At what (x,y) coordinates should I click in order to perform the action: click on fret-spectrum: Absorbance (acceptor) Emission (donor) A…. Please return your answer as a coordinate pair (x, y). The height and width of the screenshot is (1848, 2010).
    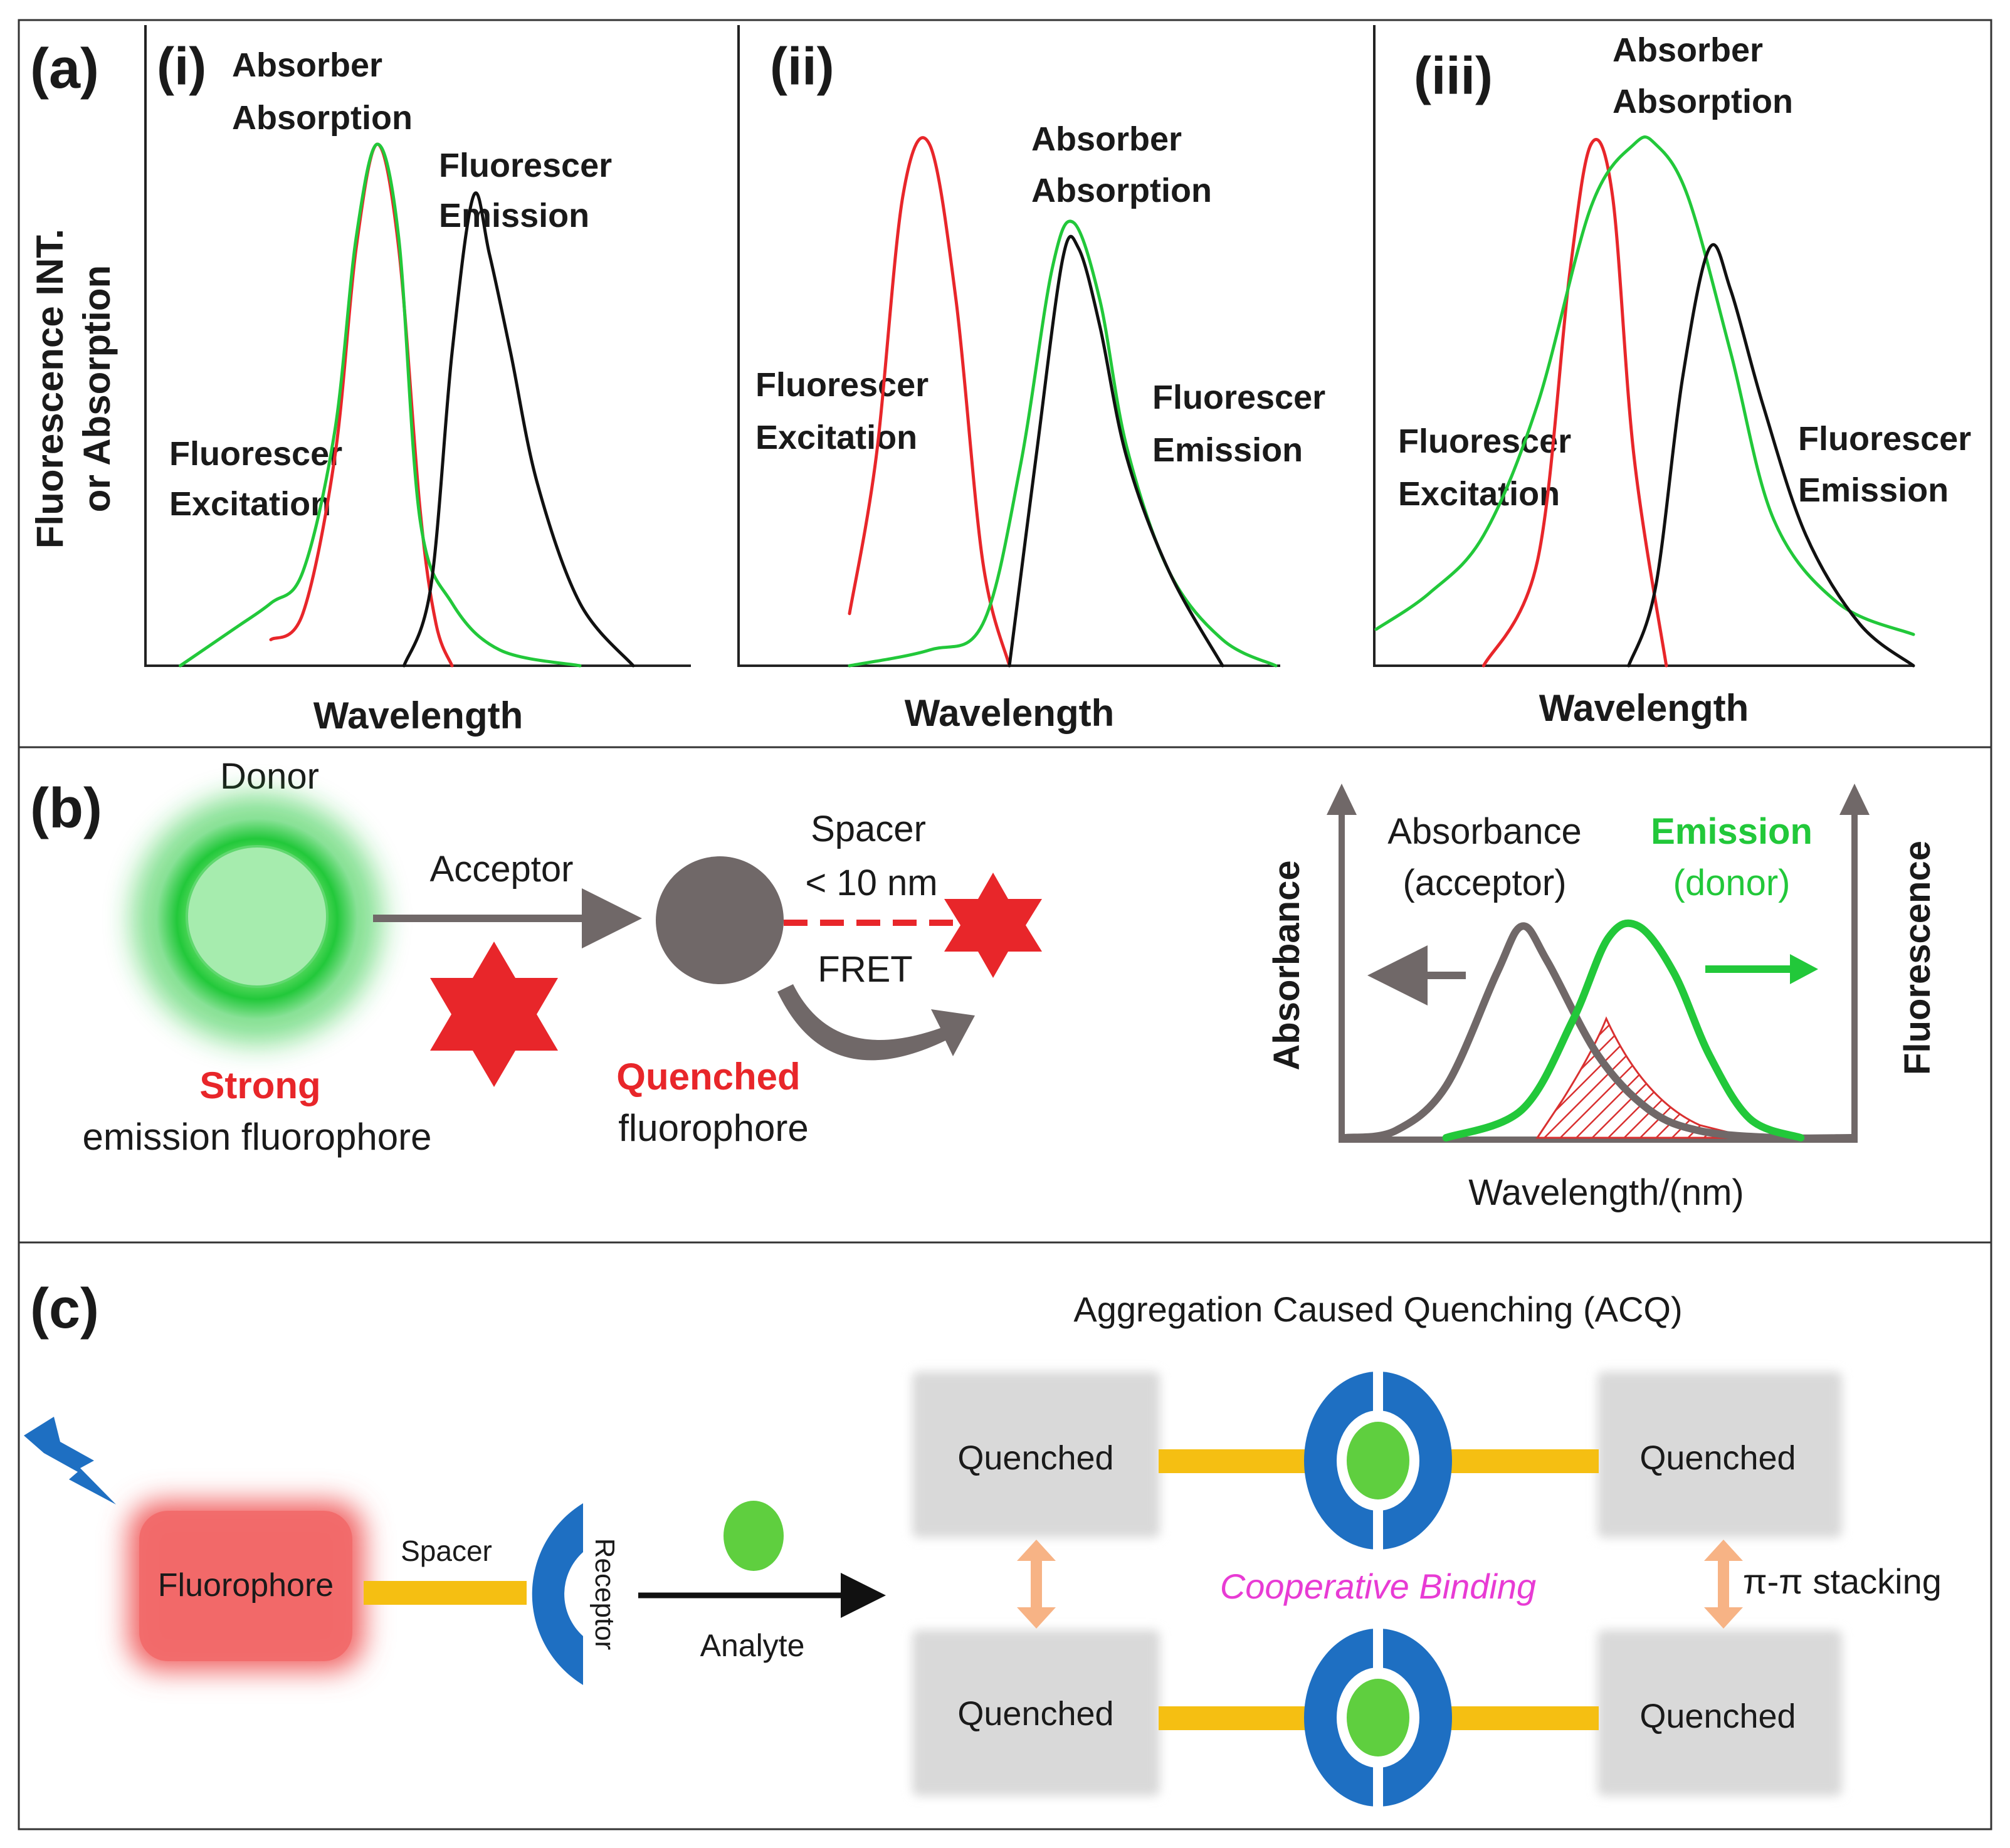
    Looking at the image, I should click on (1602, 999).